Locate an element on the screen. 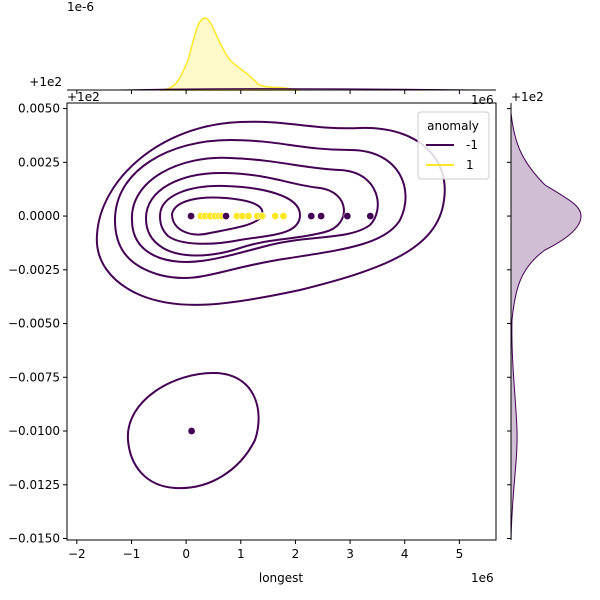  scatter-points is located at coordinates (281, 323).